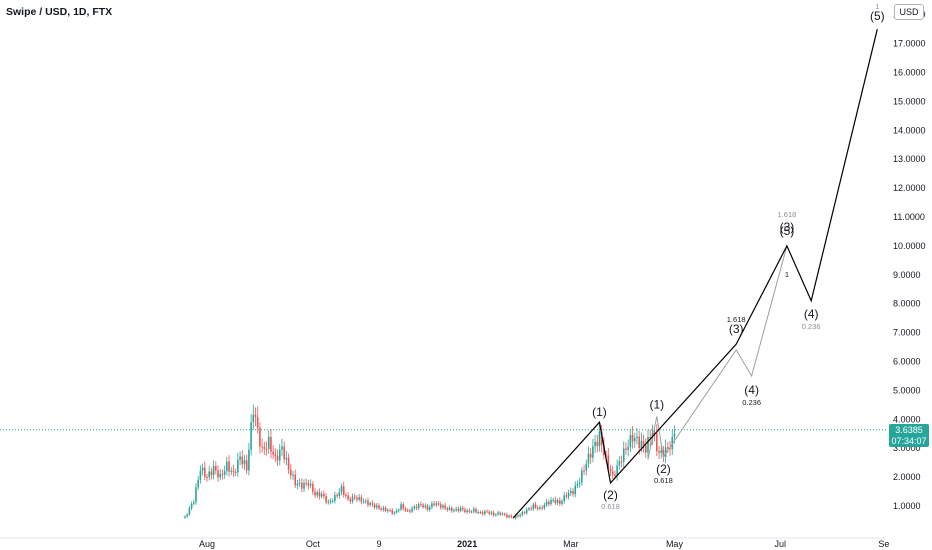  Describe the element at coordinates (877, 16) in the screenshot. I see `wave-label: (5)` at that location.